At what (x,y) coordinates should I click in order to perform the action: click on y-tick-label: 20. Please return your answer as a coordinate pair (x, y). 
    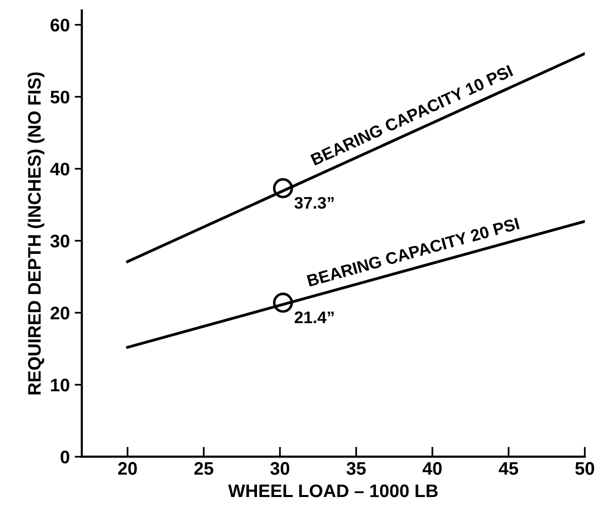
    Looking at the image, I should click on (60, 313).